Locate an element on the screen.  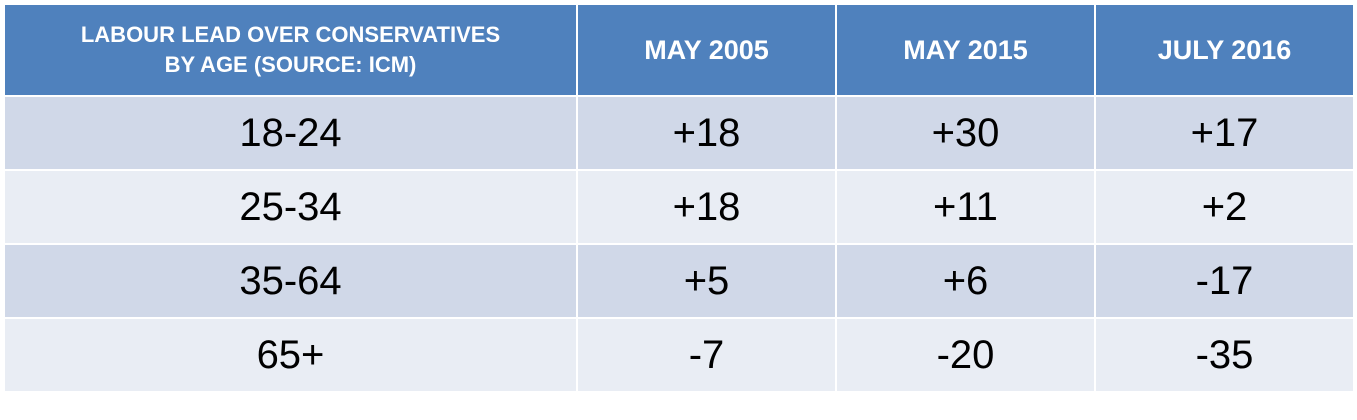
lead-value: -17 is located at coordinates (1224, 281).